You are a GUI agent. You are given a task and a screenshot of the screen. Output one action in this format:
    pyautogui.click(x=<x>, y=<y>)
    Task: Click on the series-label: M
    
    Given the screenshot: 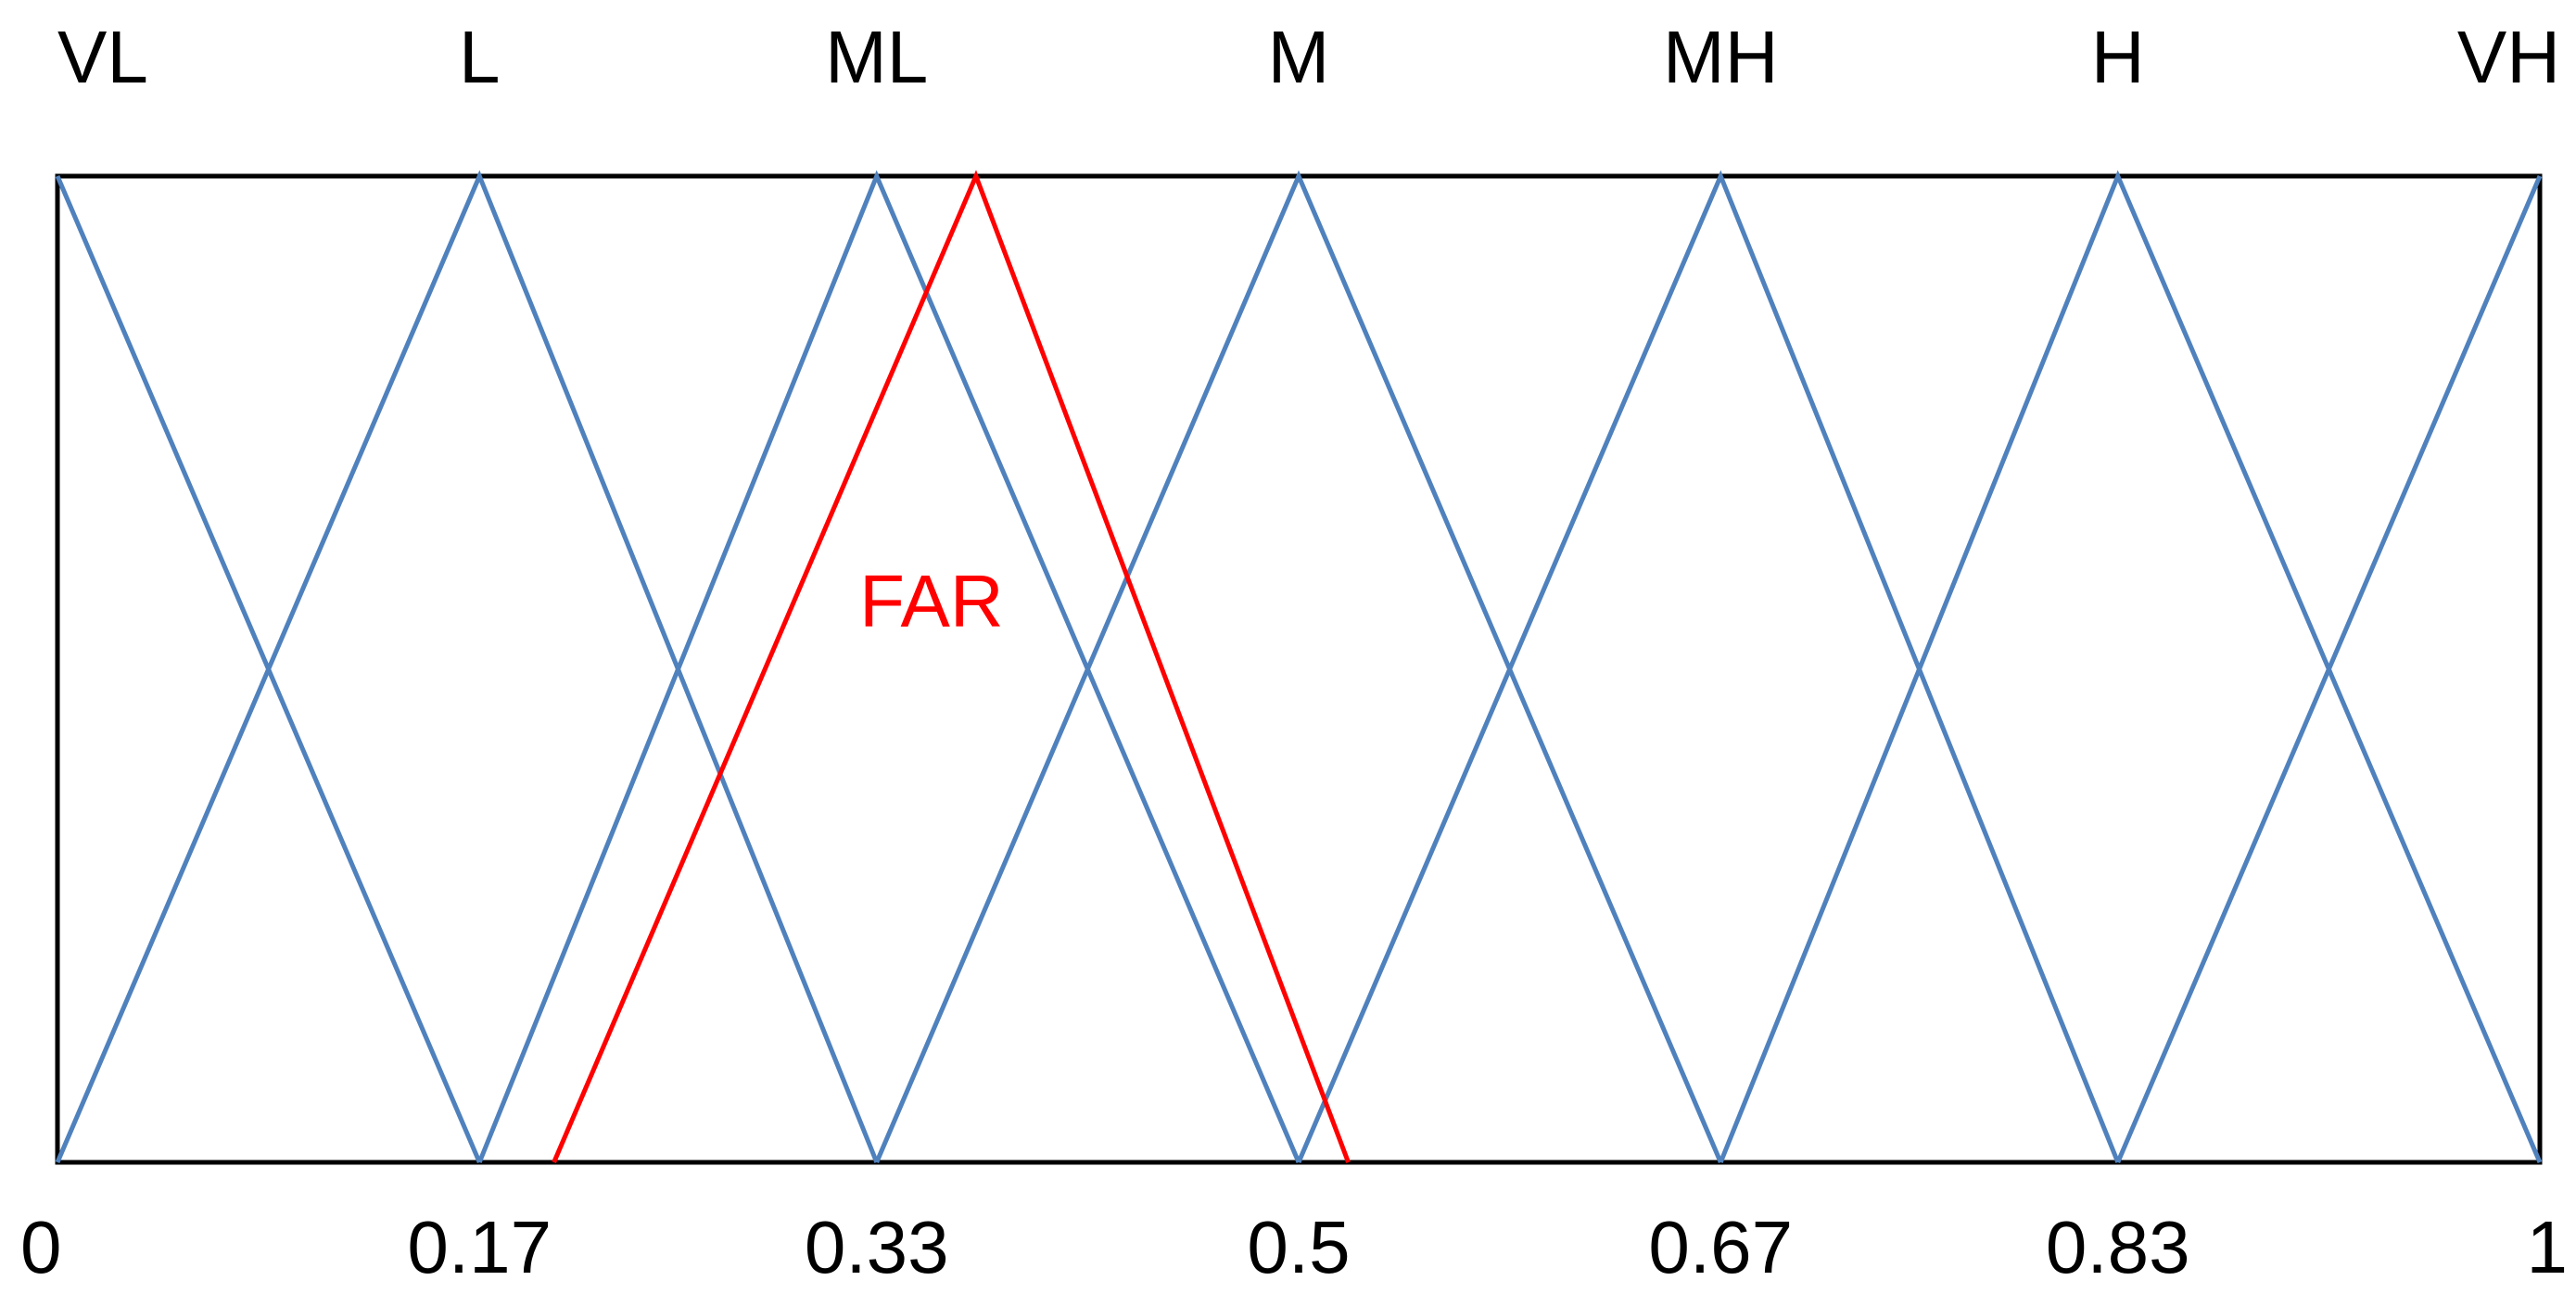 What is the action you would take?
    pyautogui.click(x=1299, y=57)
    